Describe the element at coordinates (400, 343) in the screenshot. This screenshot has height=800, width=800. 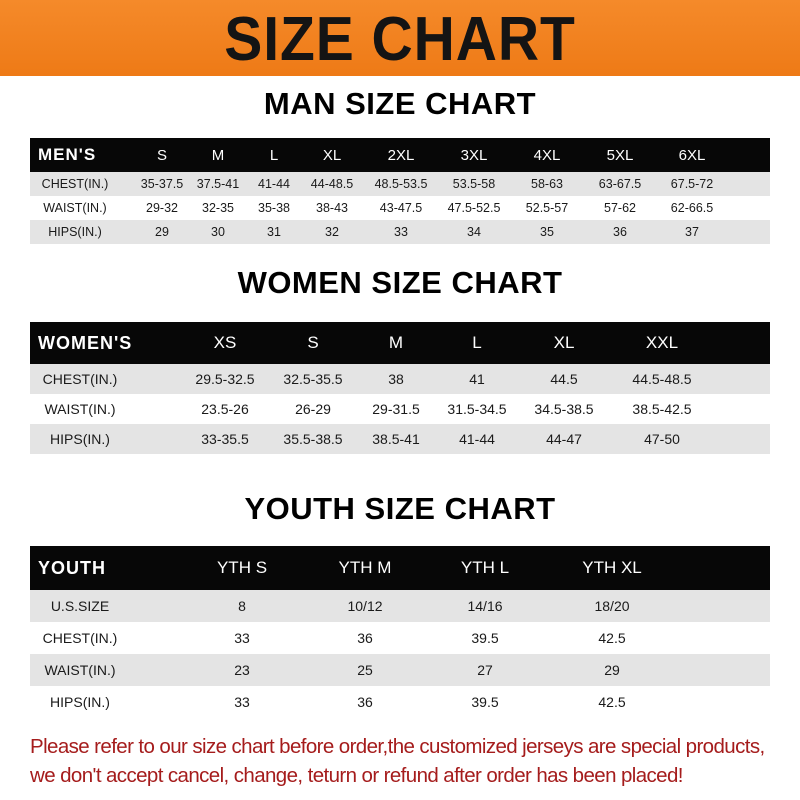
I see `women-header-row: WOMEN'S XS S M L XL XXL` at that location.